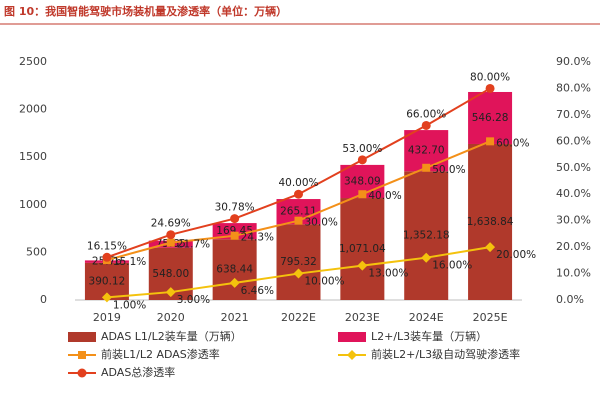 Image resolution: width=600 pixels, height=400 pixels. What do you see at coordinates (193, 300) in the screenshot?
I see `data-label: 3.00%` at bounding box center [193, 300].